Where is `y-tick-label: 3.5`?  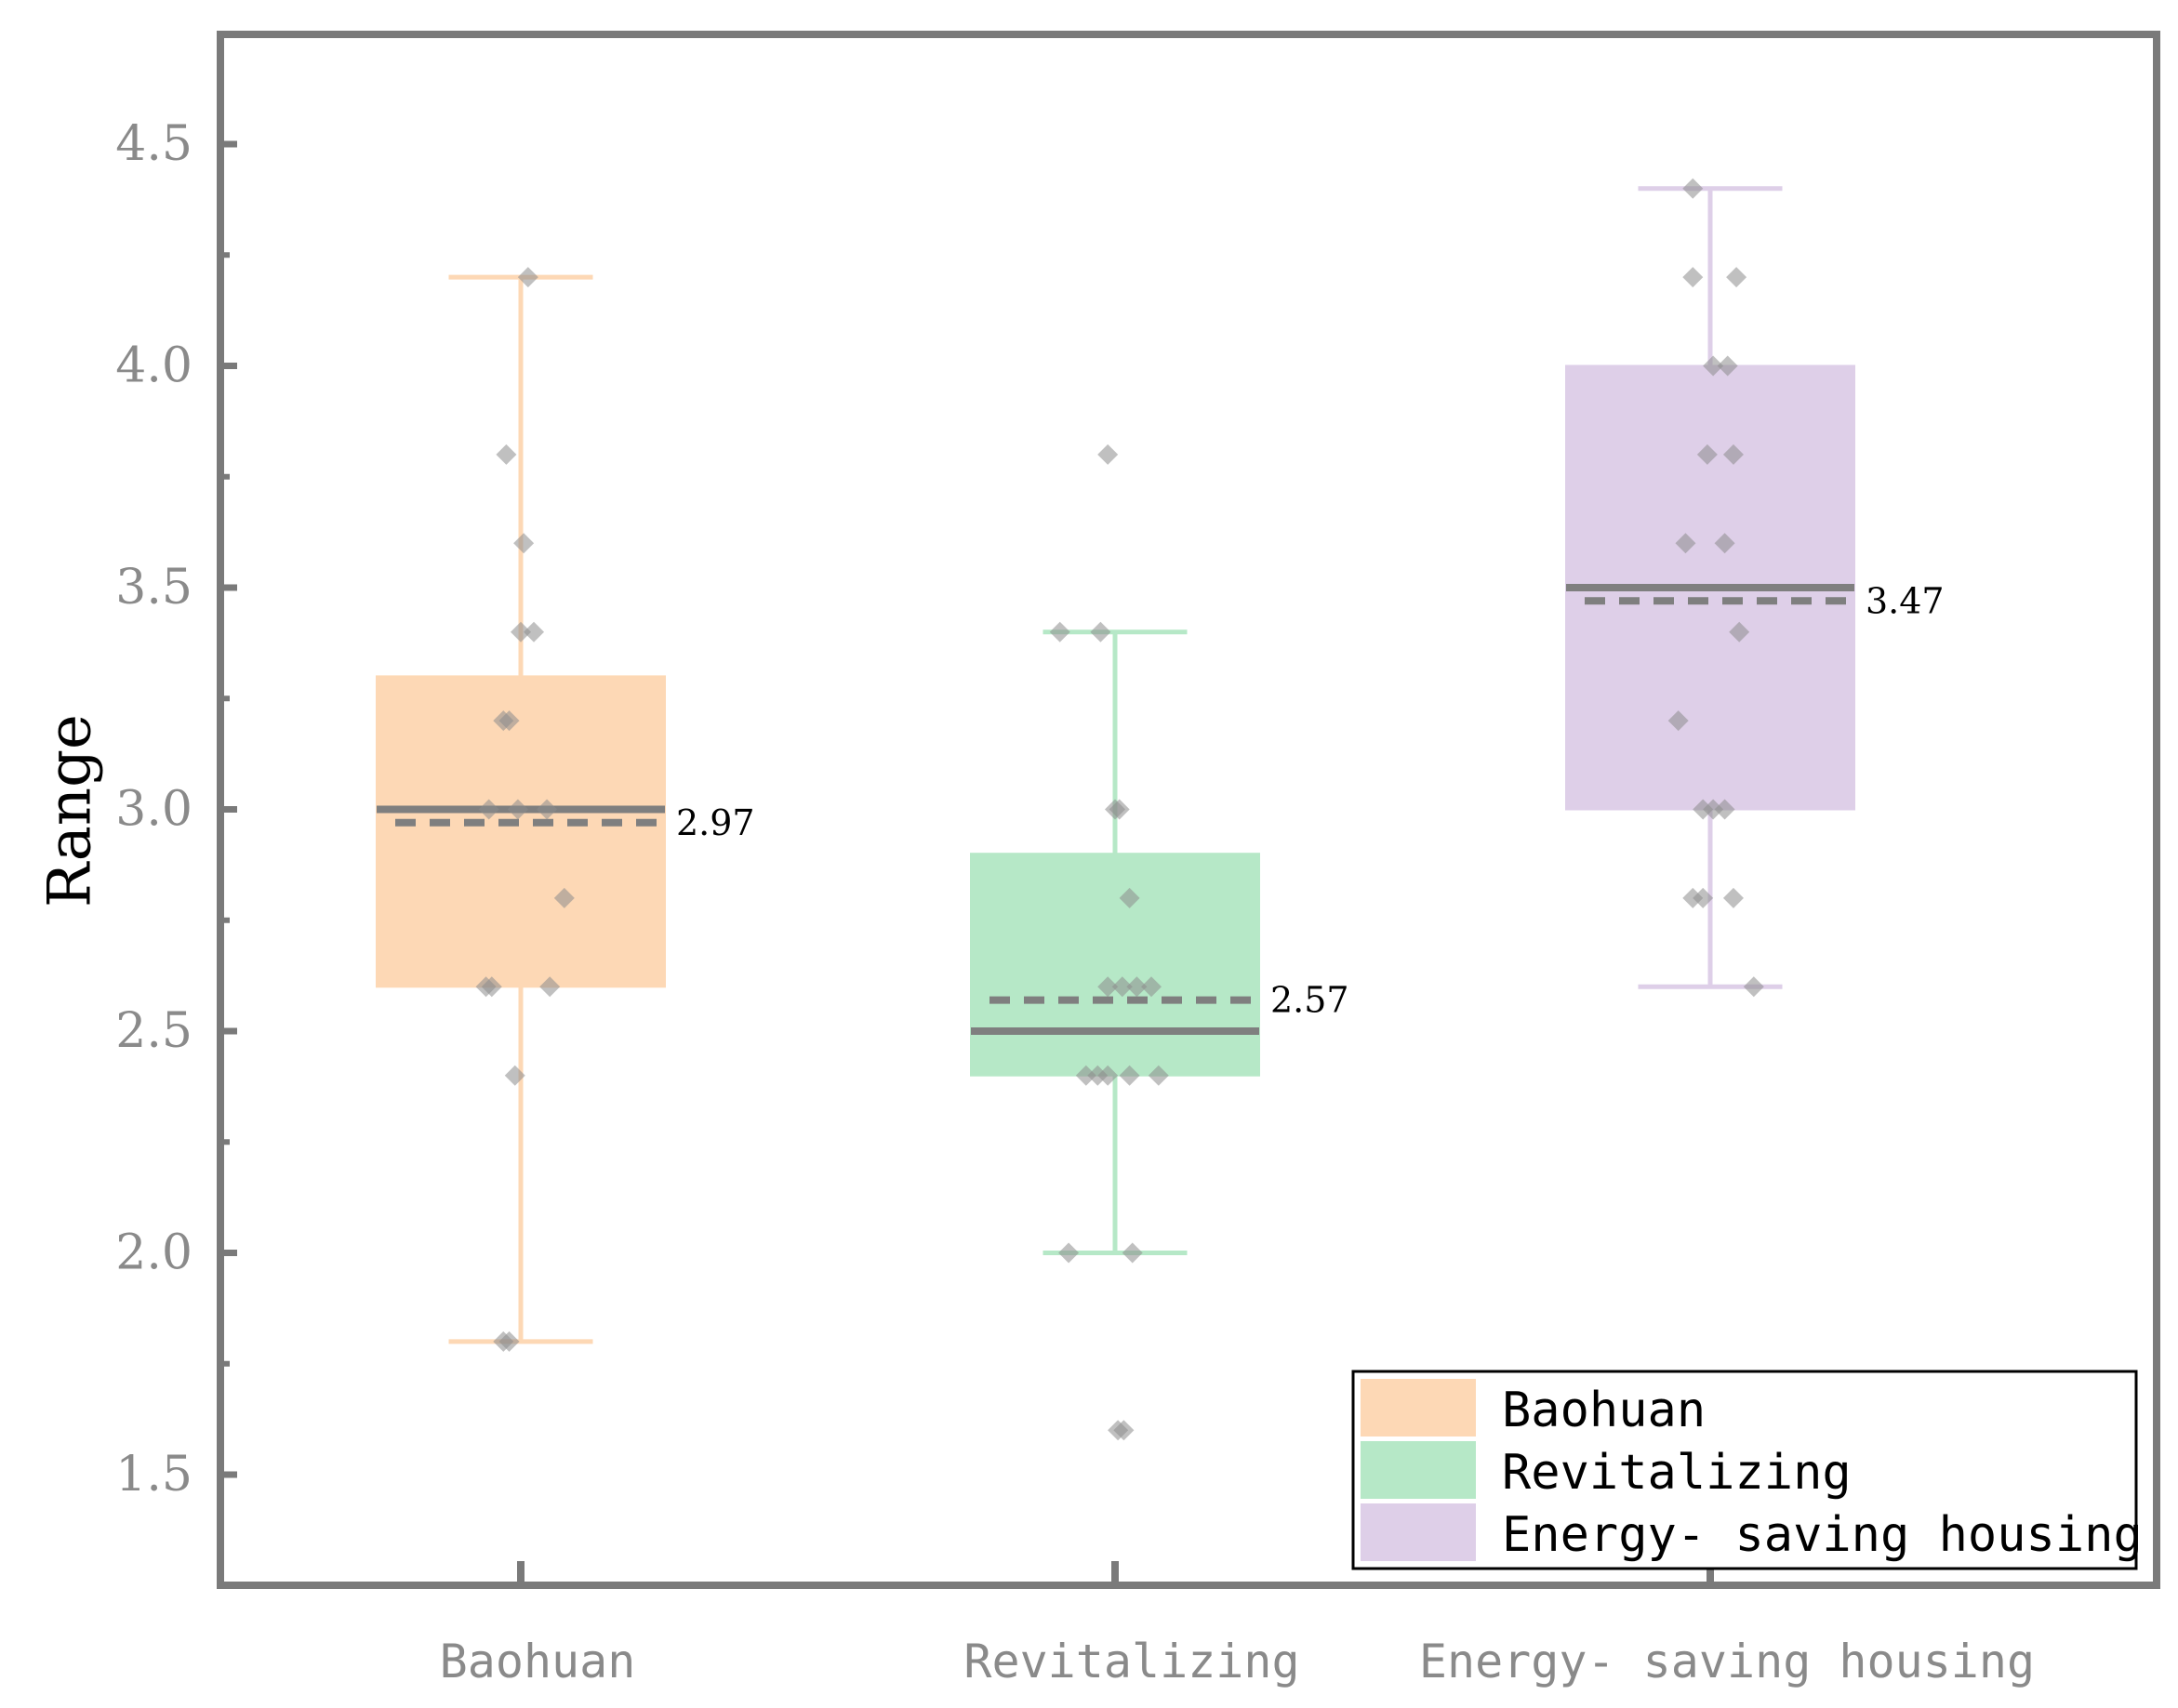
y-tick-label: 3.5 is located at coordinates (154, 588).